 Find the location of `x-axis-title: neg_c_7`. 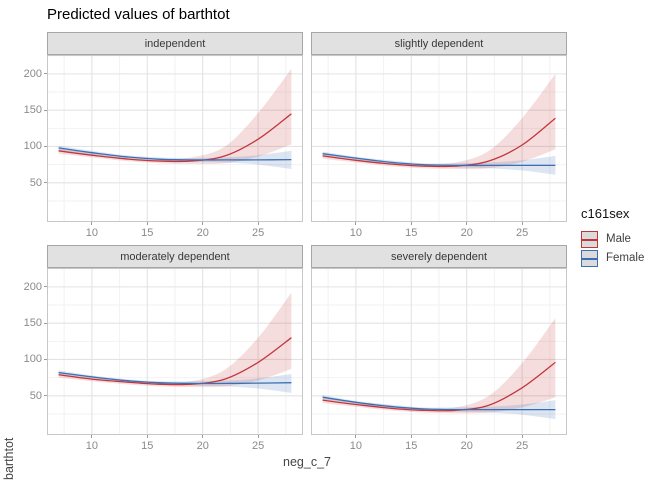

x-axis-title: neg_c_7 is located at coordinates (307, 462).